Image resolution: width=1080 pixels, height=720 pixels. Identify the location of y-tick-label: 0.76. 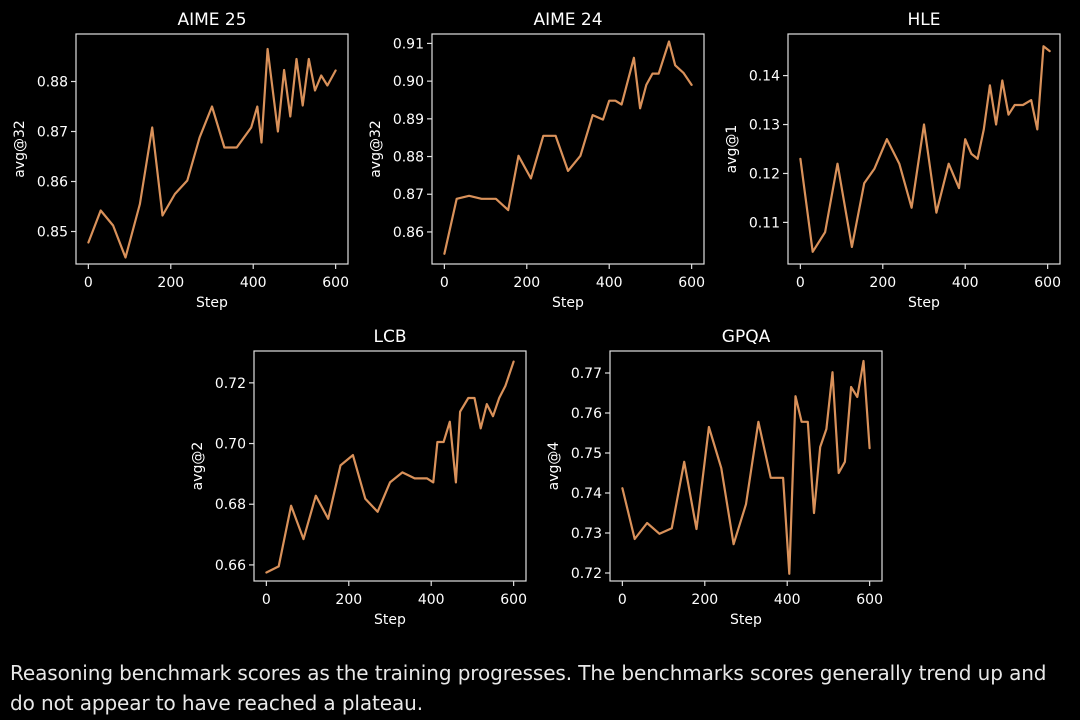
(586, 414).